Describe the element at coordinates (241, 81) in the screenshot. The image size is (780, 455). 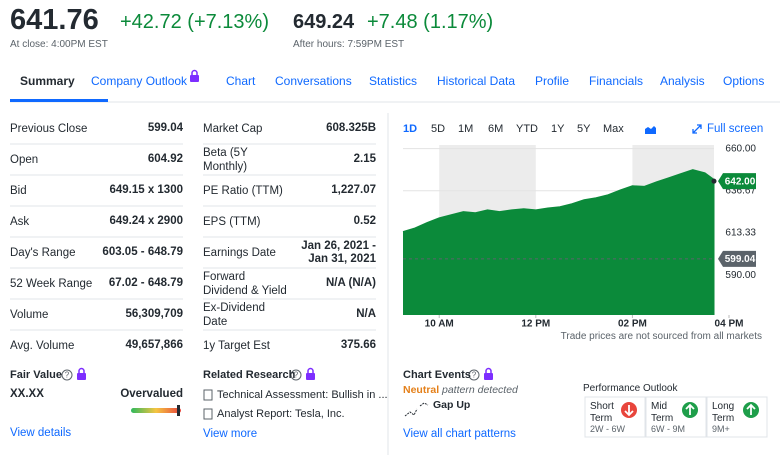
I see `tab: Chart` at that location.